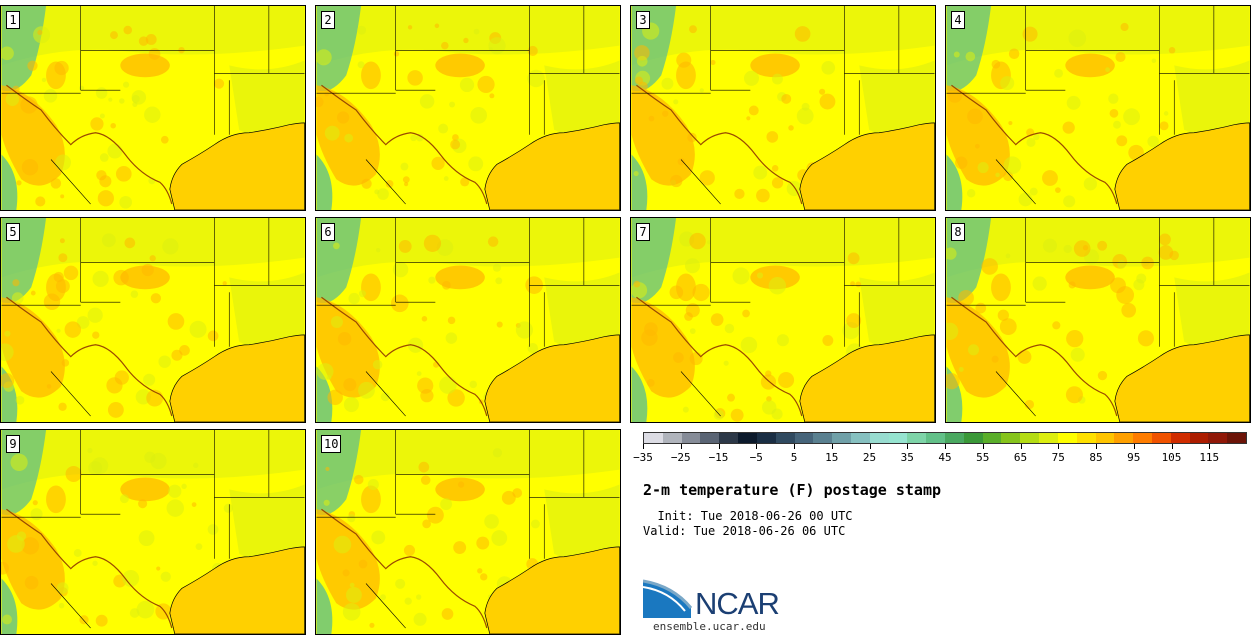 Image resolution: width=1260 pixels, height=635 pixels. Describe the element at coordinates (668, 598) in the screenshot. I see `ncar-logo-icon` at that location.